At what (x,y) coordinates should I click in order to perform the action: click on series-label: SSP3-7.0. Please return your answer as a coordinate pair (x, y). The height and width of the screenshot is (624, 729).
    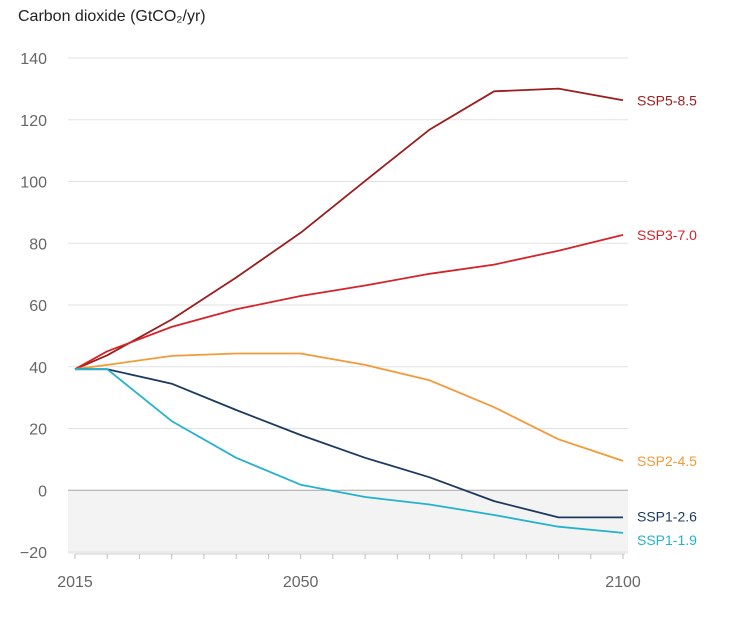
    Looking at the image, I should click on (667, 235).